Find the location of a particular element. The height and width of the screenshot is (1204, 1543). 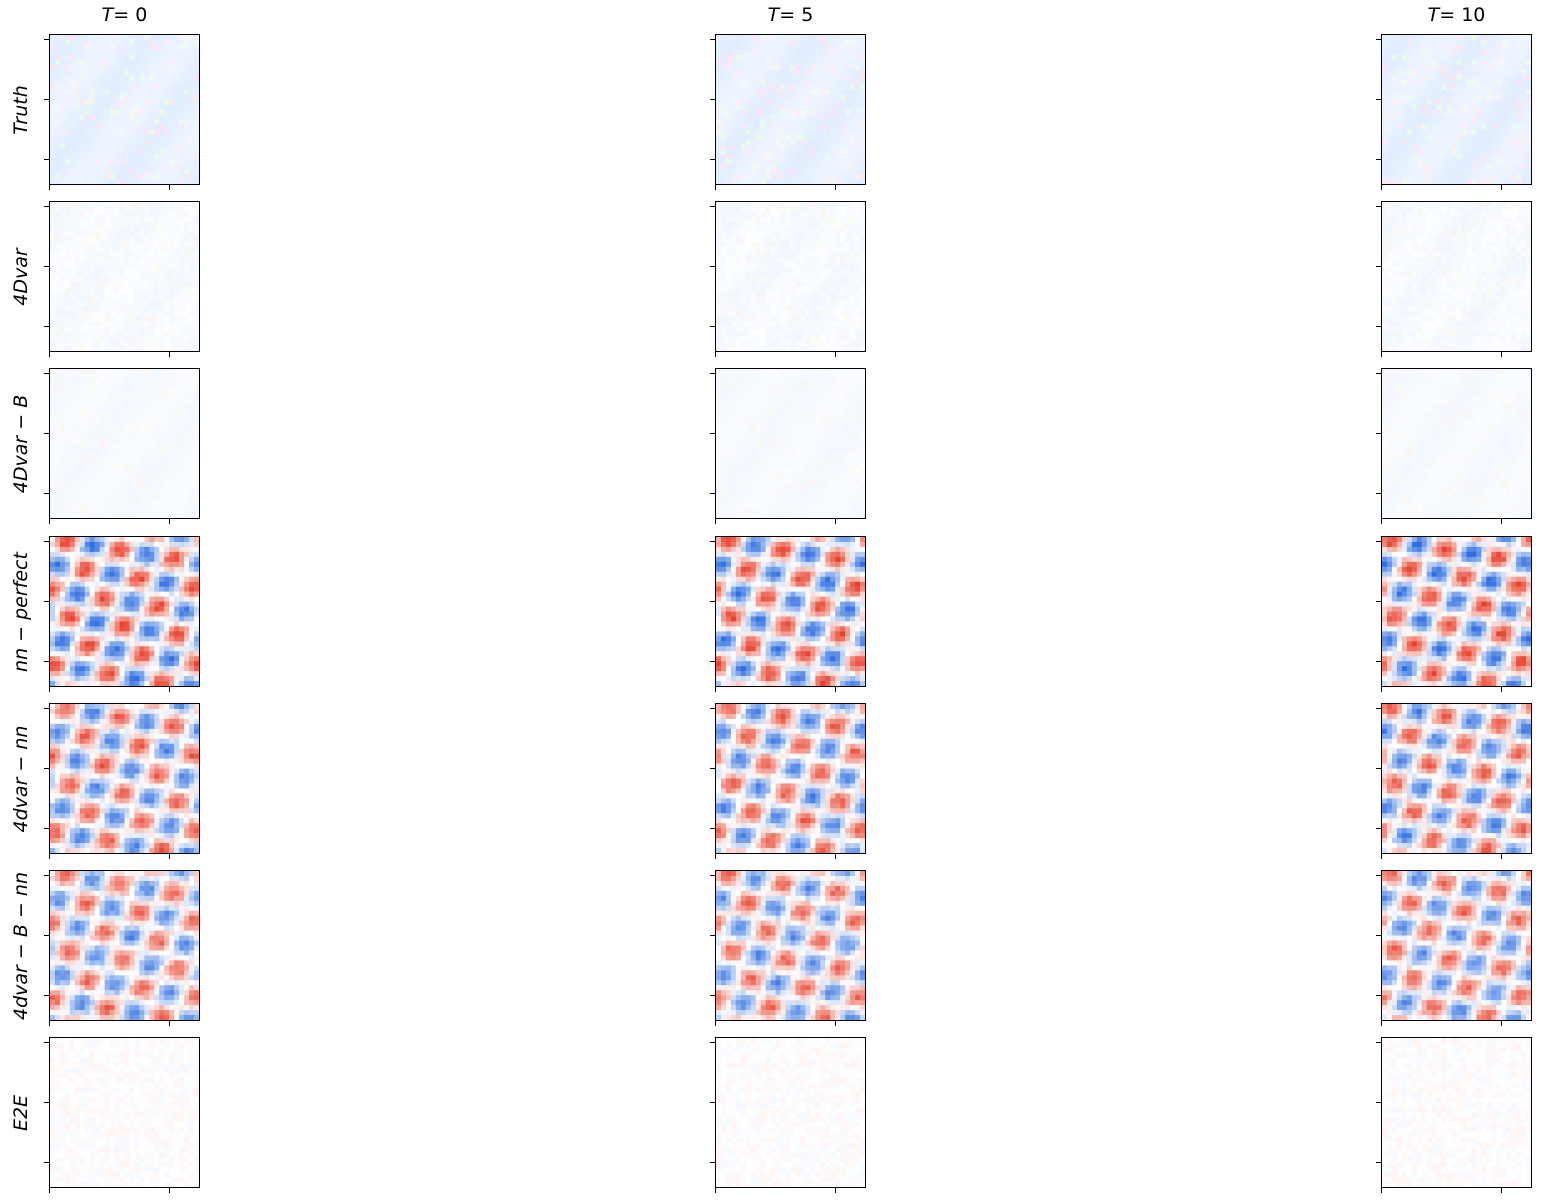

y-tick is located at coordinates (1378, 99).